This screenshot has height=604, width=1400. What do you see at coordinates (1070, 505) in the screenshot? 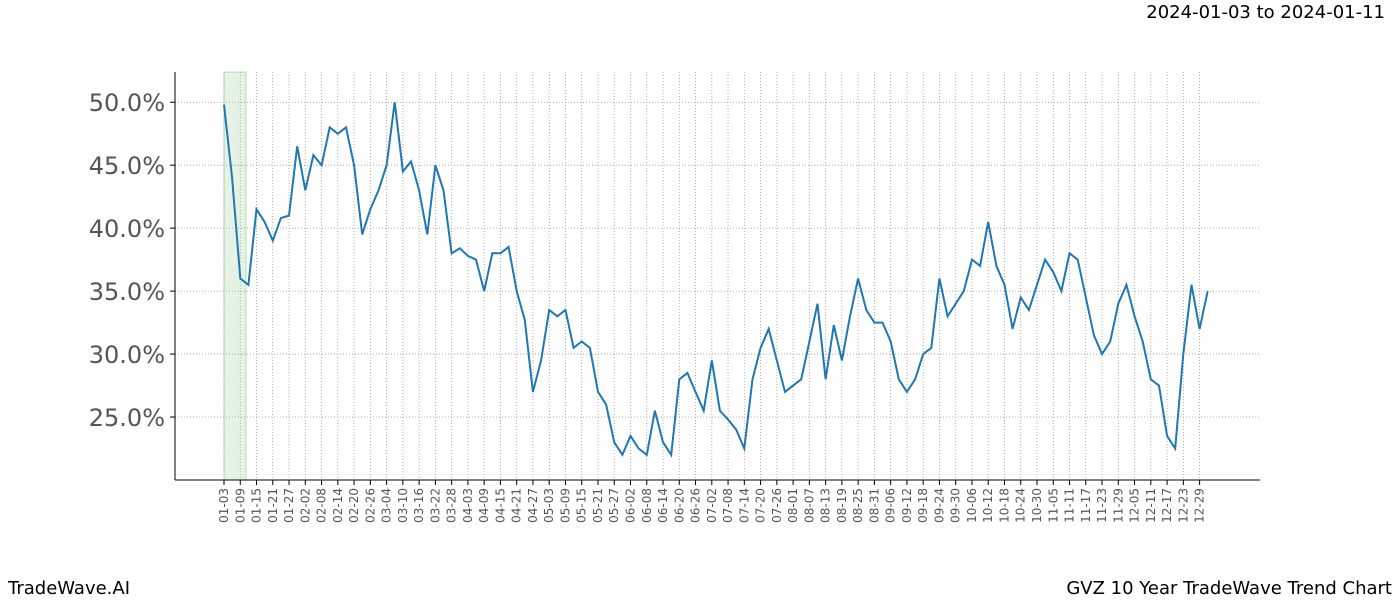
I see `x-tick-label: 11-11` at bounding box center [1070, 505].